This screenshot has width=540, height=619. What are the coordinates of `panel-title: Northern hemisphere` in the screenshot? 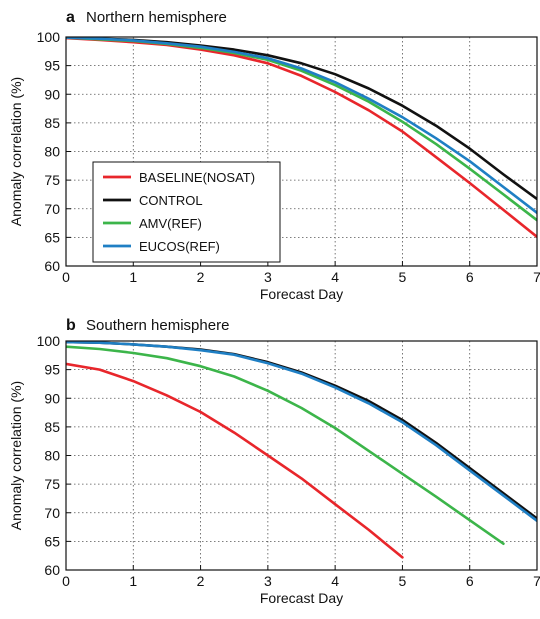 It's located at (156, 17).